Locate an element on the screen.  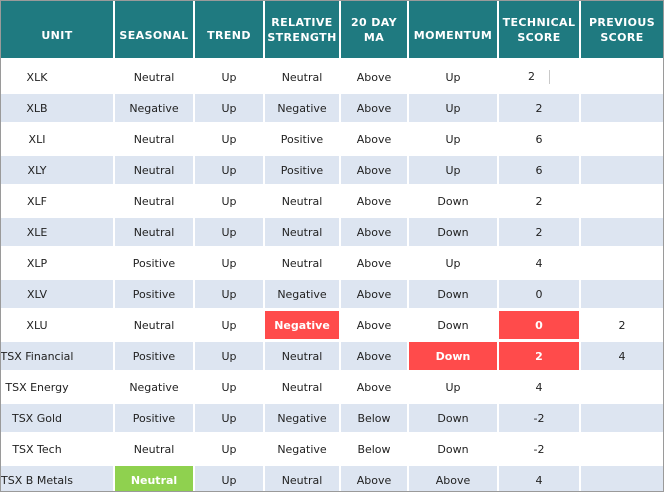
table-row: XLB Negative Up Negative Above Up 2 is located at coordinates (332, 109).